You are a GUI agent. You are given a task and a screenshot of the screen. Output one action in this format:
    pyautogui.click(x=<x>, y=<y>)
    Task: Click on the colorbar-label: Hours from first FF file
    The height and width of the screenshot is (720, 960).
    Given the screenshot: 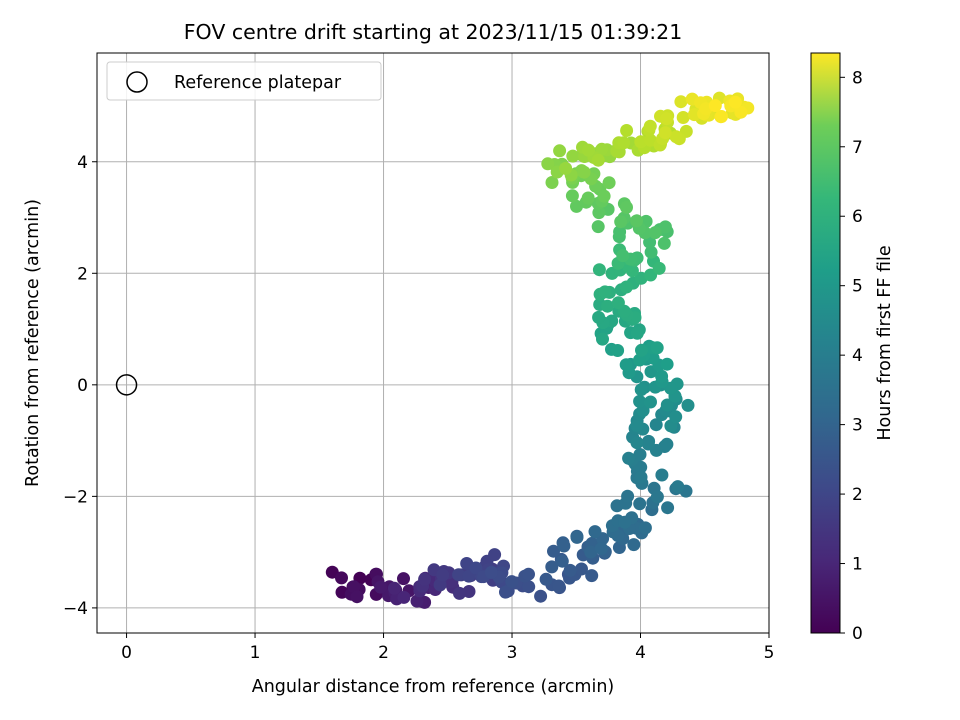 What is the action you would take?
    pyautogui.click(x=885, y=342)
    